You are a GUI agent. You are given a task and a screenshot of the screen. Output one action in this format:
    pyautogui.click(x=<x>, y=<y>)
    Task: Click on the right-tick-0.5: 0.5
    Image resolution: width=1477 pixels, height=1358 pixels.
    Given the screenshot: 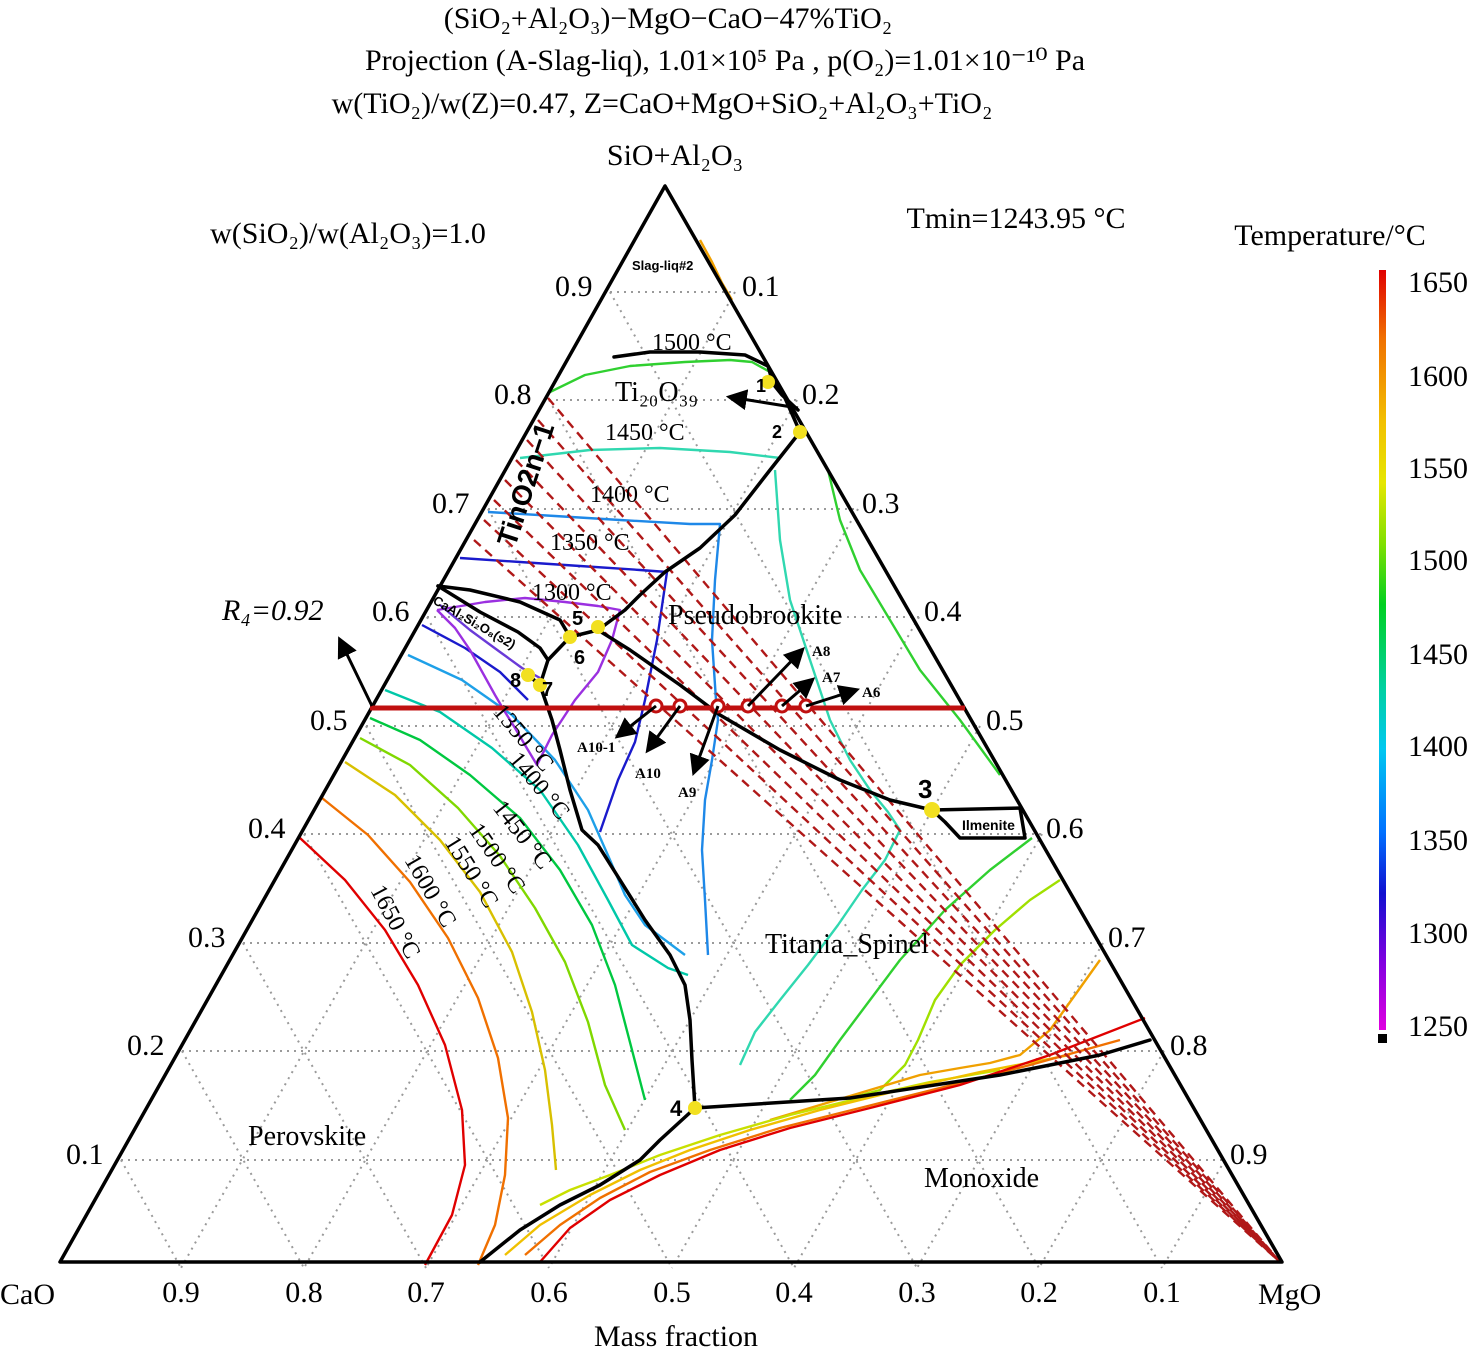 What is the action you would take?
    pyautogui.click(x=1005, y=720)
    